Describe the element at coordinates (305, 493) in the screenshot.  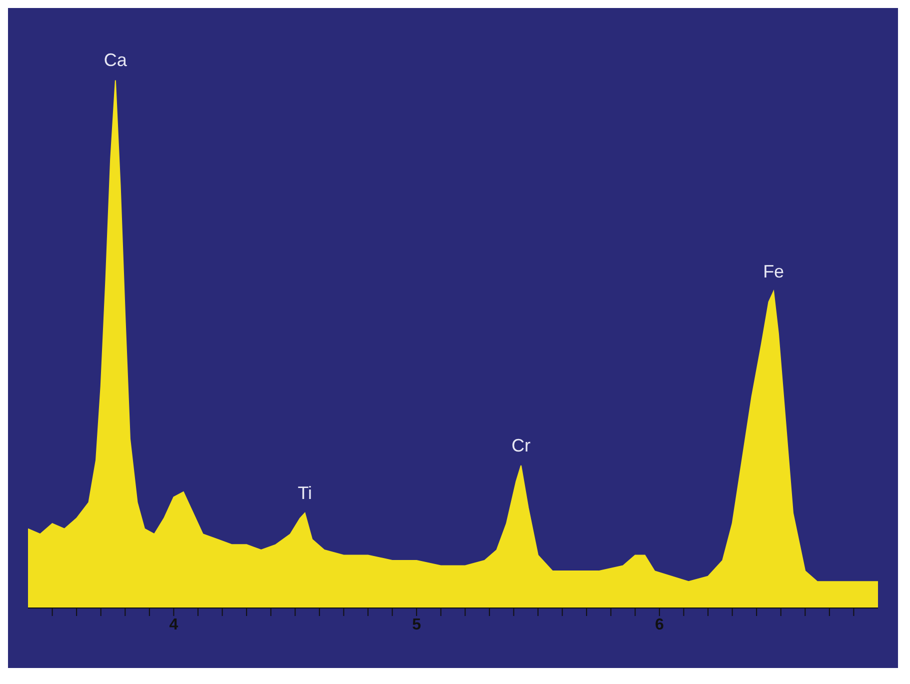
I see `annotation: Ti` at that location.